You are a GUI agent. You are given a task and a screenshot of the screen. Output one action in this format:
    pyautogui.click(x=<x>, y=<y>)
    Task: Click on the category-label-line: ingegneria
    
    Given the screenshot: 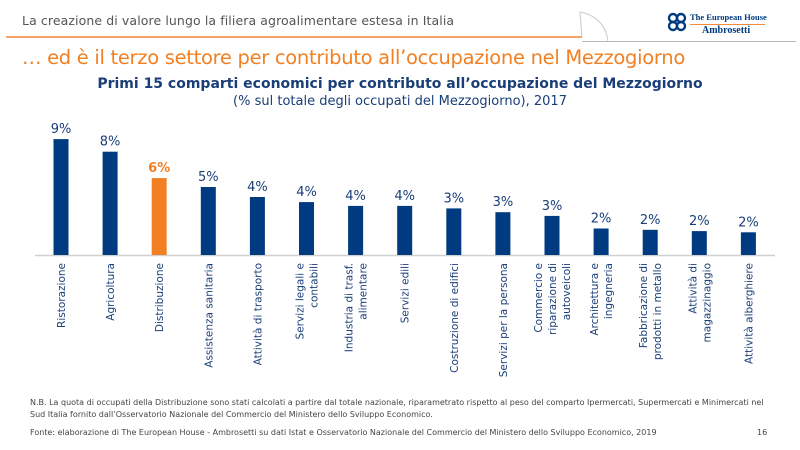 What is the action you would take?
    pyautogui.click(x=609, y=291)
    